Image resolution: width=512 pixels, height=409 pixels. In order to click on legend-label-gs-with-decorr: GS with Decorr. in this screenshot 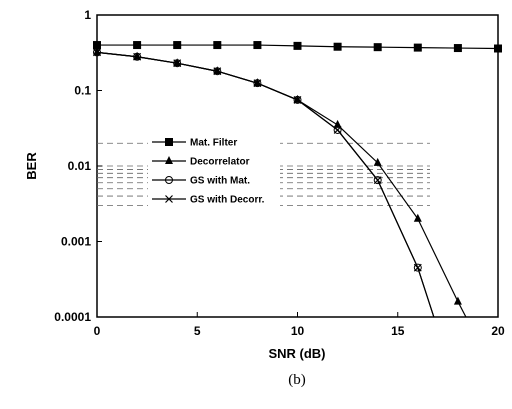, I will do `click(227, 200)`.